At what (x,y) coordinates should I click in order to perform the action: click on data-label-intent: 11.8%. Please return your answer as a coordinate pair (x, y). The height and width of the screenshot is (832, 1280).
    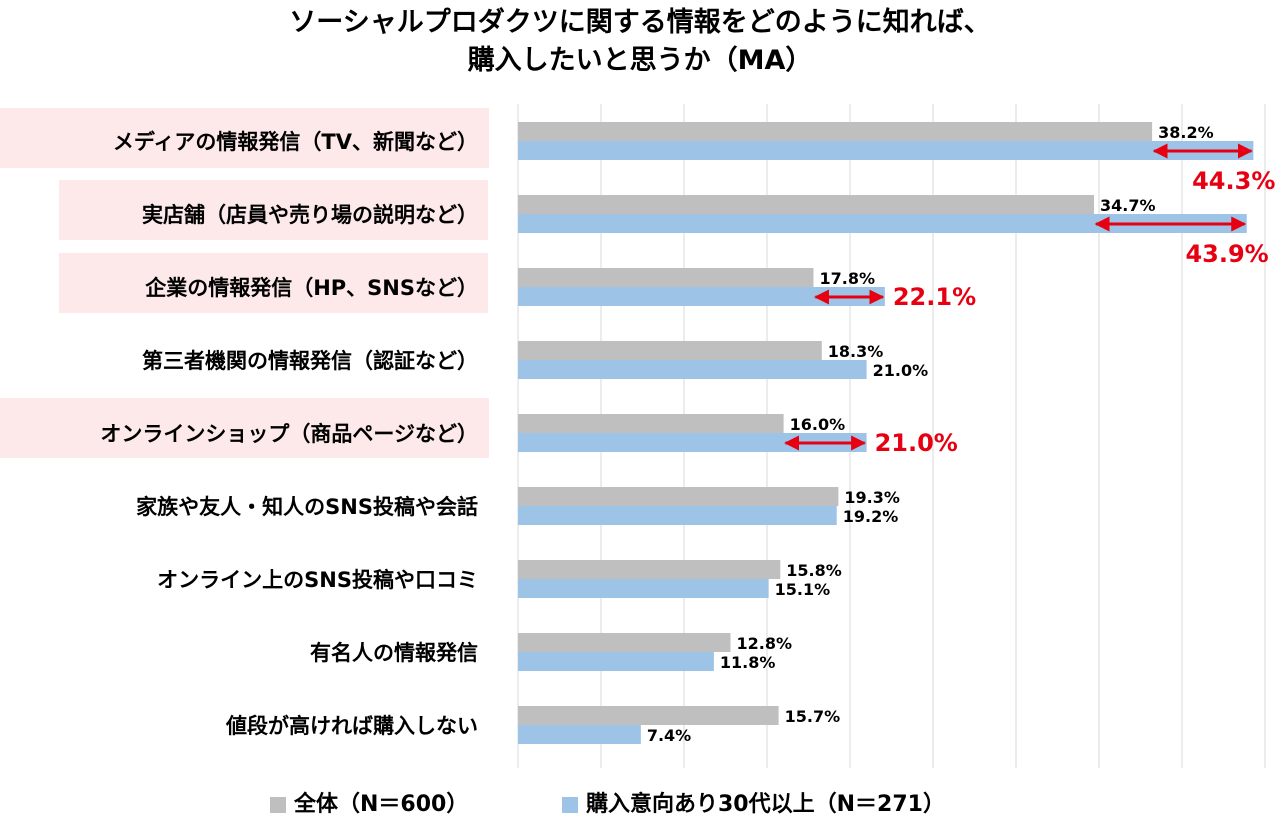
    Looking at the image, I should click on (748, 662).